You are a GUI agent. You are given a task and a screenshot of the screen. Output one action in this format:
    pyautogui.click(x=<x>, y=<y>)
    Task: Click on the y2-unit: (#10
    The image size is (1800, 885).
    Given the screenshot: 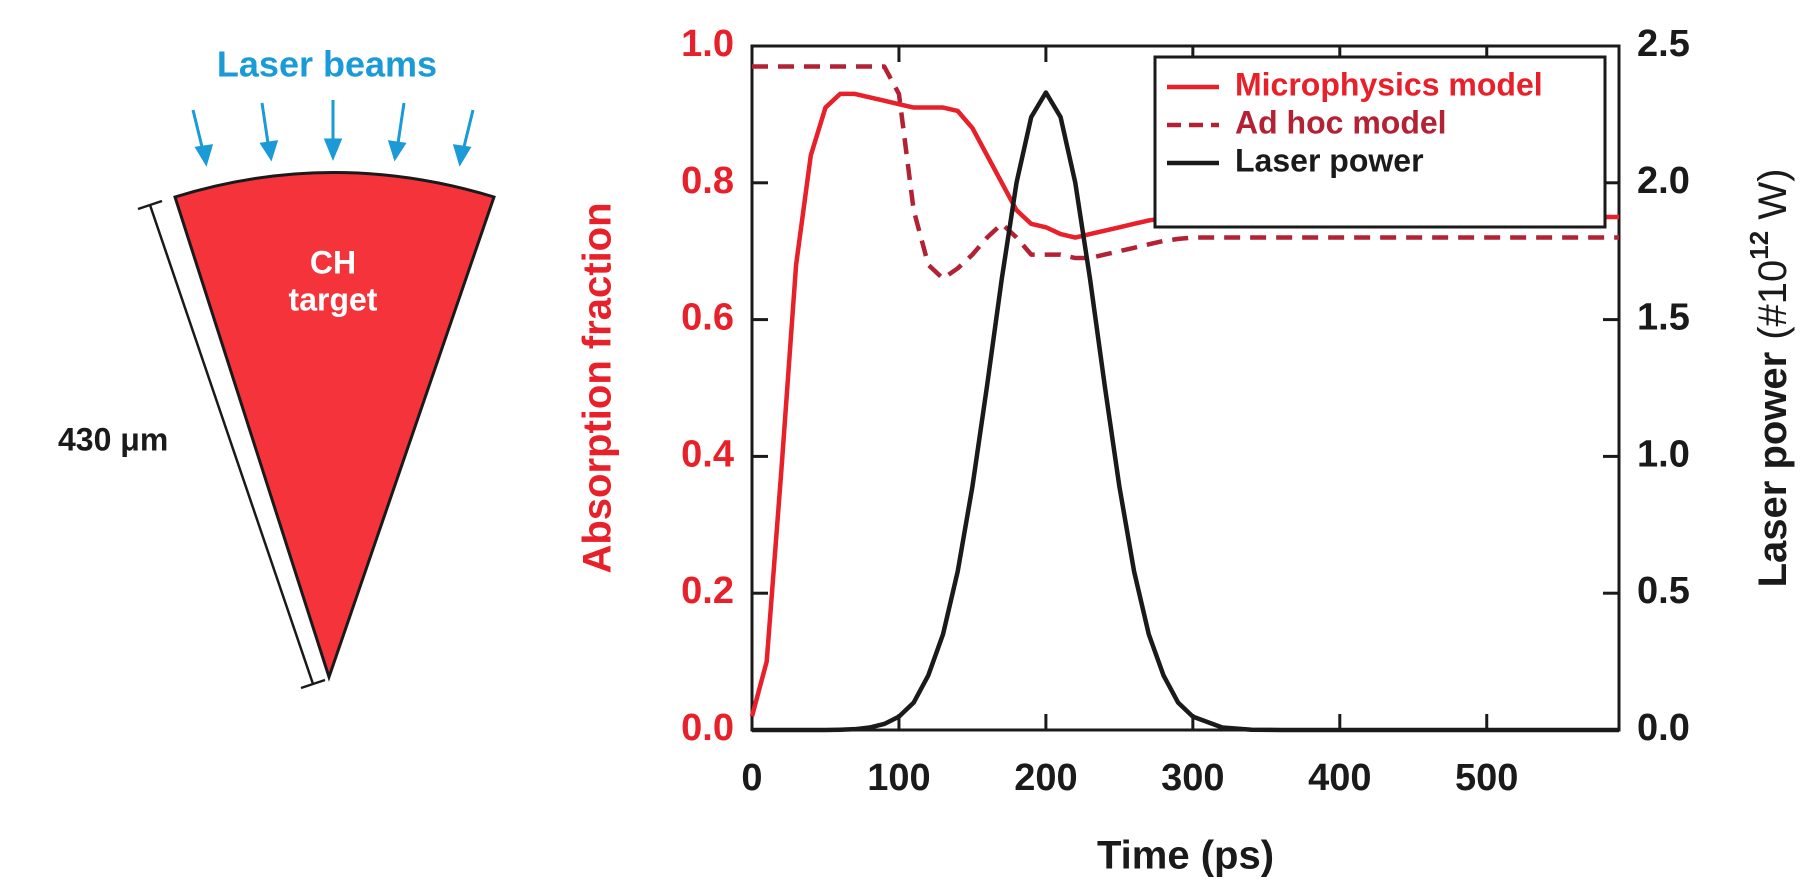 What is the action you would take?
    pyautogui.click(x=1773, y=300)
    